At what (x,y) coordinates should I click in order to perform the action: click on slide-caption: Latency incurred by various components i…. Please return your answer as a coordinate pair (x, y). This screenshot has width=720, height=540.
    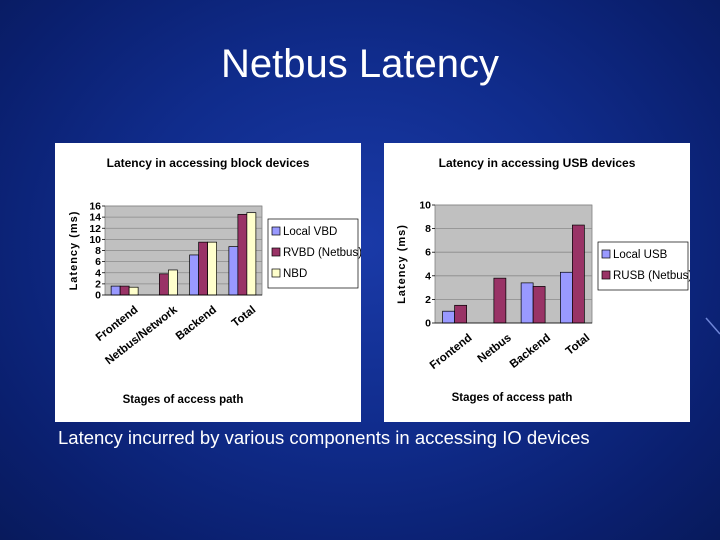
    Looking at the image, I should click on (324, 437).